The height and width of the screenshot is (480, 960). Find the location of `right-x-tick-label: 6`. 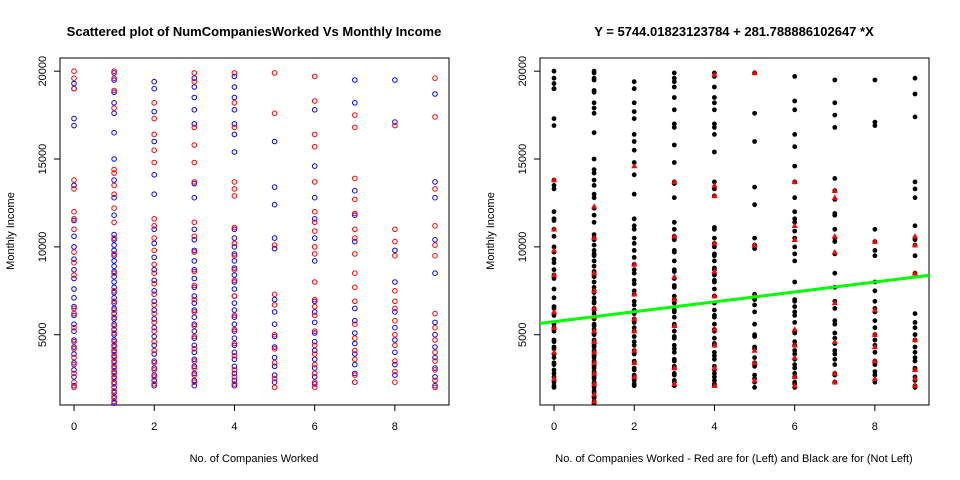

right-x-tick-label: 6 is located at coordinates (795, 427).